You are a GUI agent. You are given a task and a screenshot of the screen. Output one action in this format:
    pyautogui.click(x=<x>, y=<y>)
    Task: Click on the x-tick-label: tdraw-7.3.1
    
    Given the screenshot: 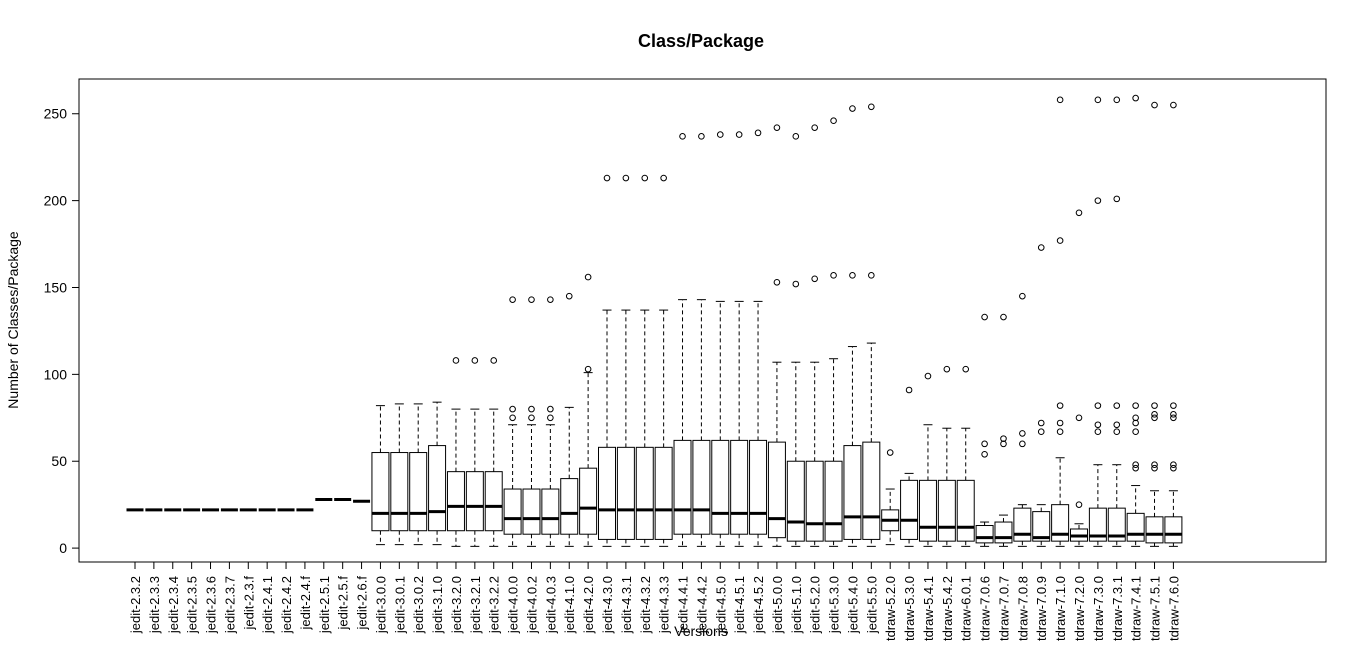 What is the action you would take?
    pyautogui.click(x=1117, y=608)
    